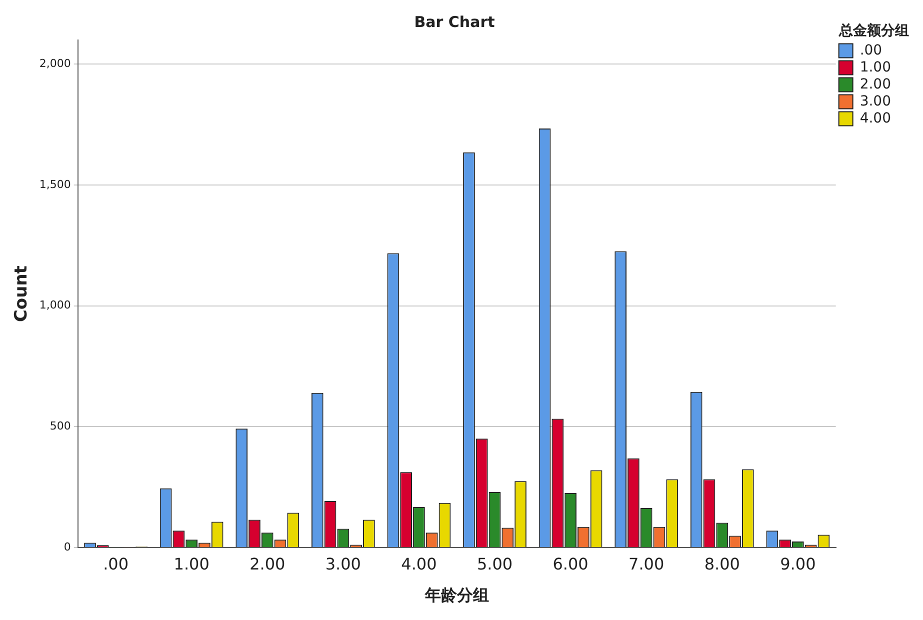  Describe the element at coordinates (419, 564) in the screenshot. I see `x-tick-label: 4.00` at that location.